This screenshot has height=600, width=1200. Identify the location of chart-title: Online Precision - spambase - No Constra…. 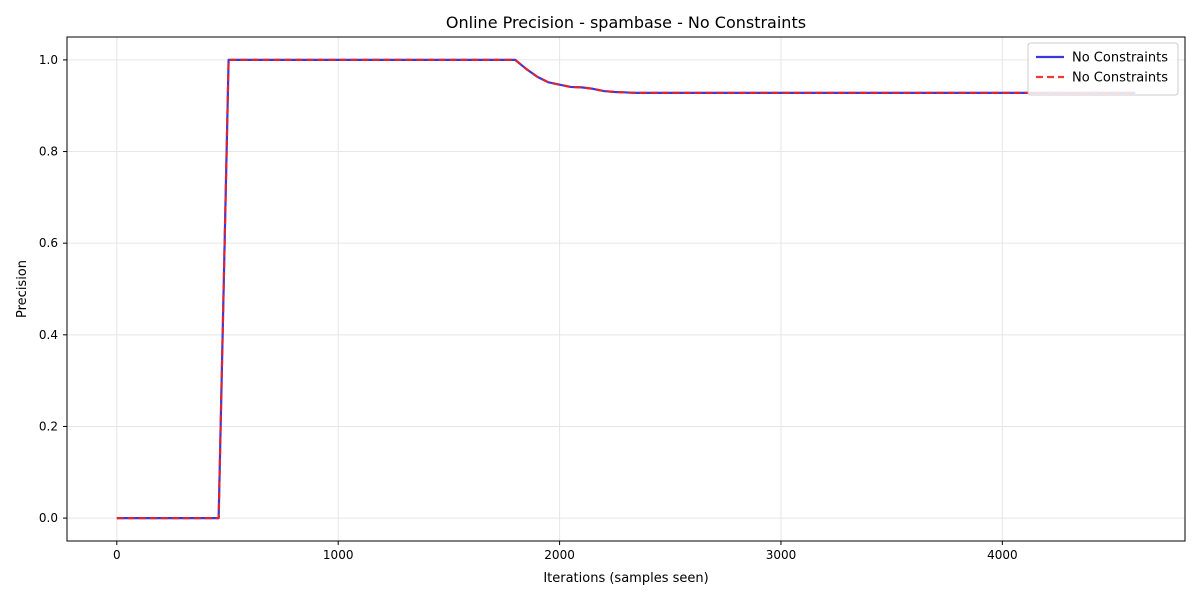
(626, 22).